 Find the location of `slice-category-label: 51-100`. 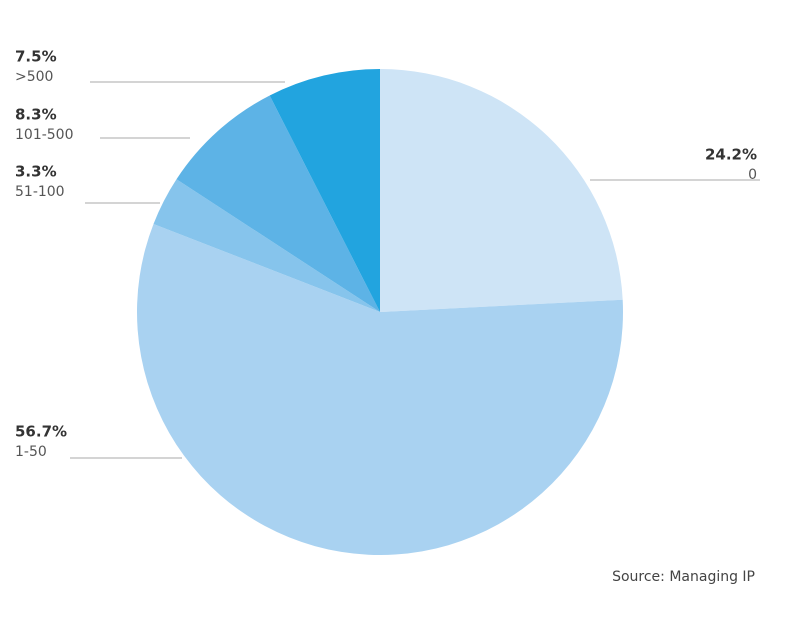

slice-category-label: 51-100 is located at coordinates (40, 192).